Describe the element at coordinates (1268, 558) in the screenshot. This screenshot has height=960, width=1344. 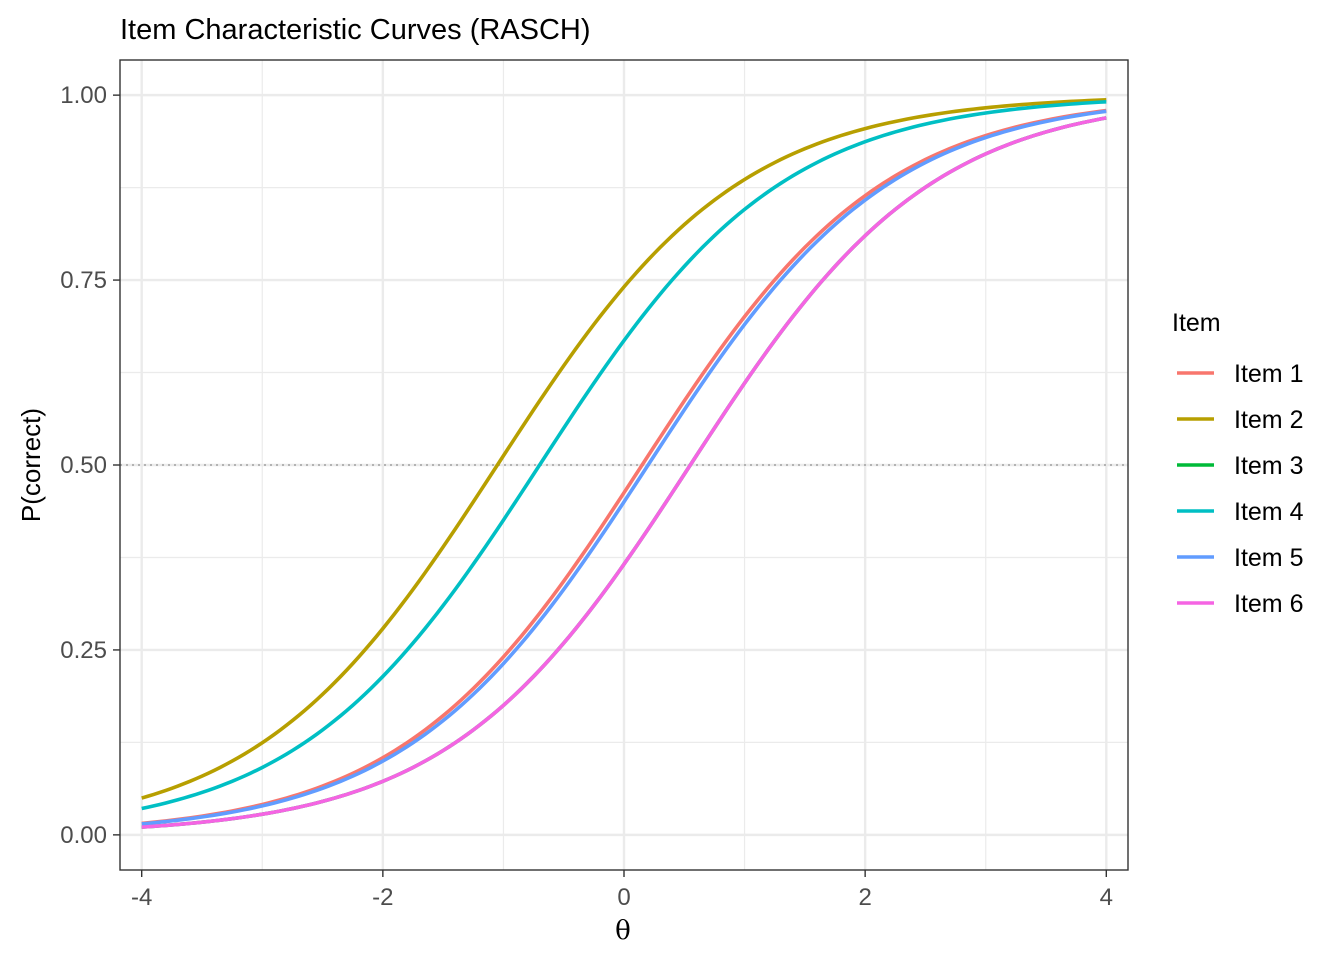
I see `legend-label-item-5: Item 5` at that location.